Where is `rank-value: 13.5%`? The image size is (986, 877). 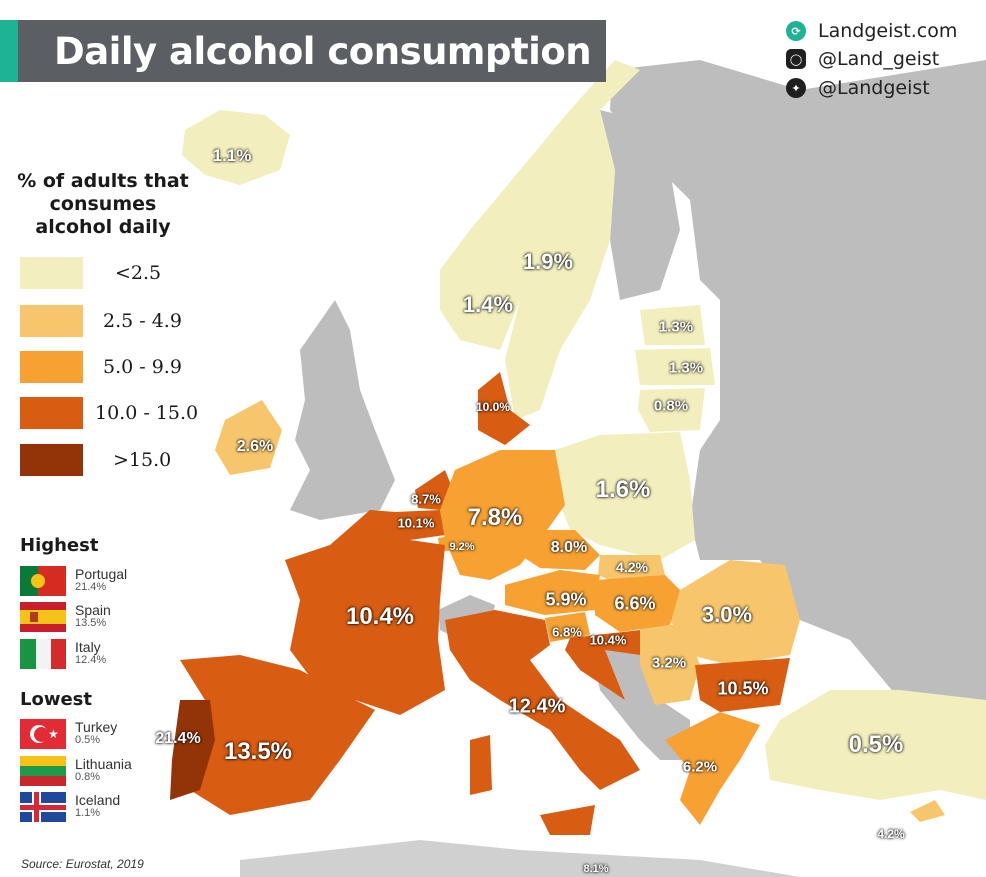
rank-value: 13.5% is located at coordinates (91, 623).